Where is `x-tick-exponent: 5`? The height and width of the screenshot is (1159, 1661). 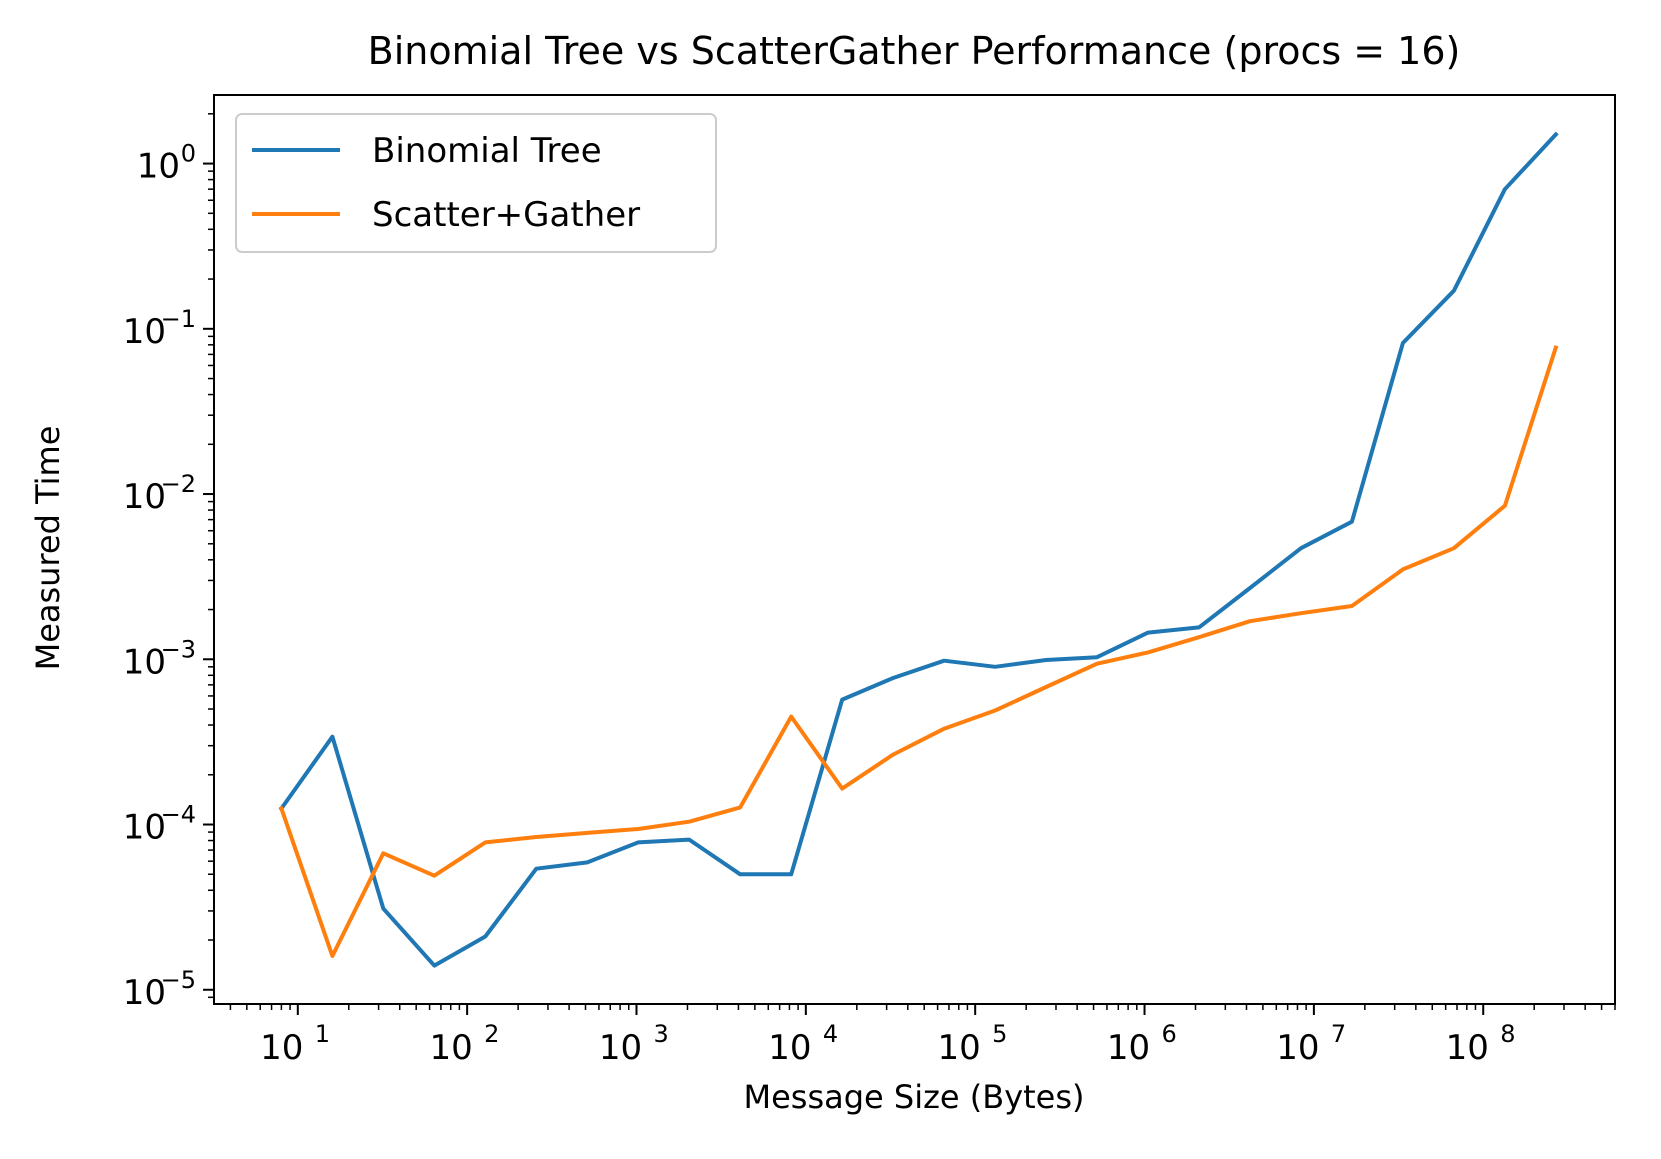 x-tick-exponent: 5 is located at coordinates (999, 1034).